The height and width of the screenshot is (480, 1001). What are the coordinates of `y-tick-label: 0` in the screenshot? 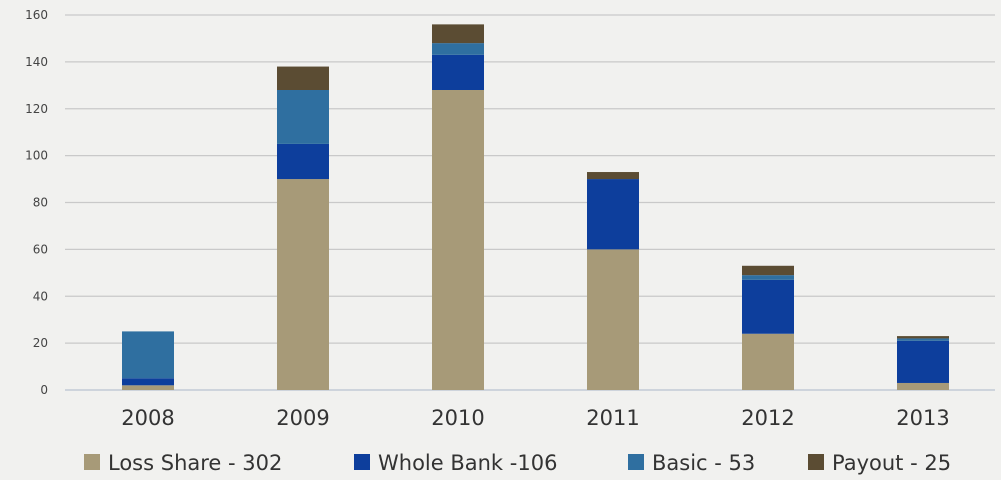 It's located at (44, 390).